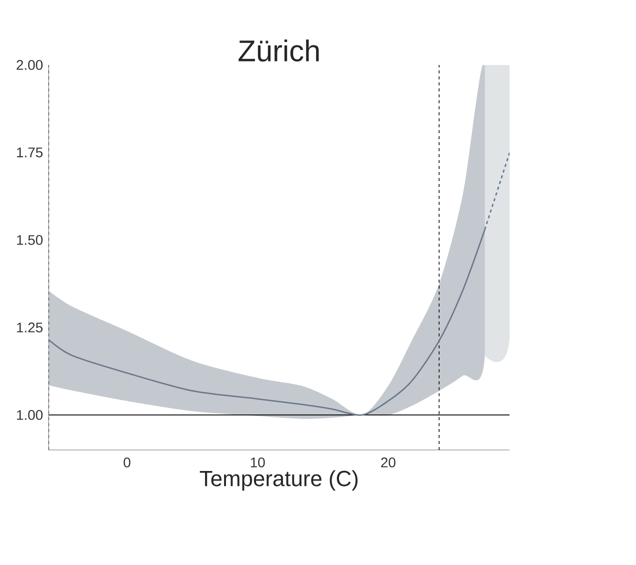  Describe the element at coordinates (127, 462) in the screenshot. I see `x-tick-label: 0` at that location.